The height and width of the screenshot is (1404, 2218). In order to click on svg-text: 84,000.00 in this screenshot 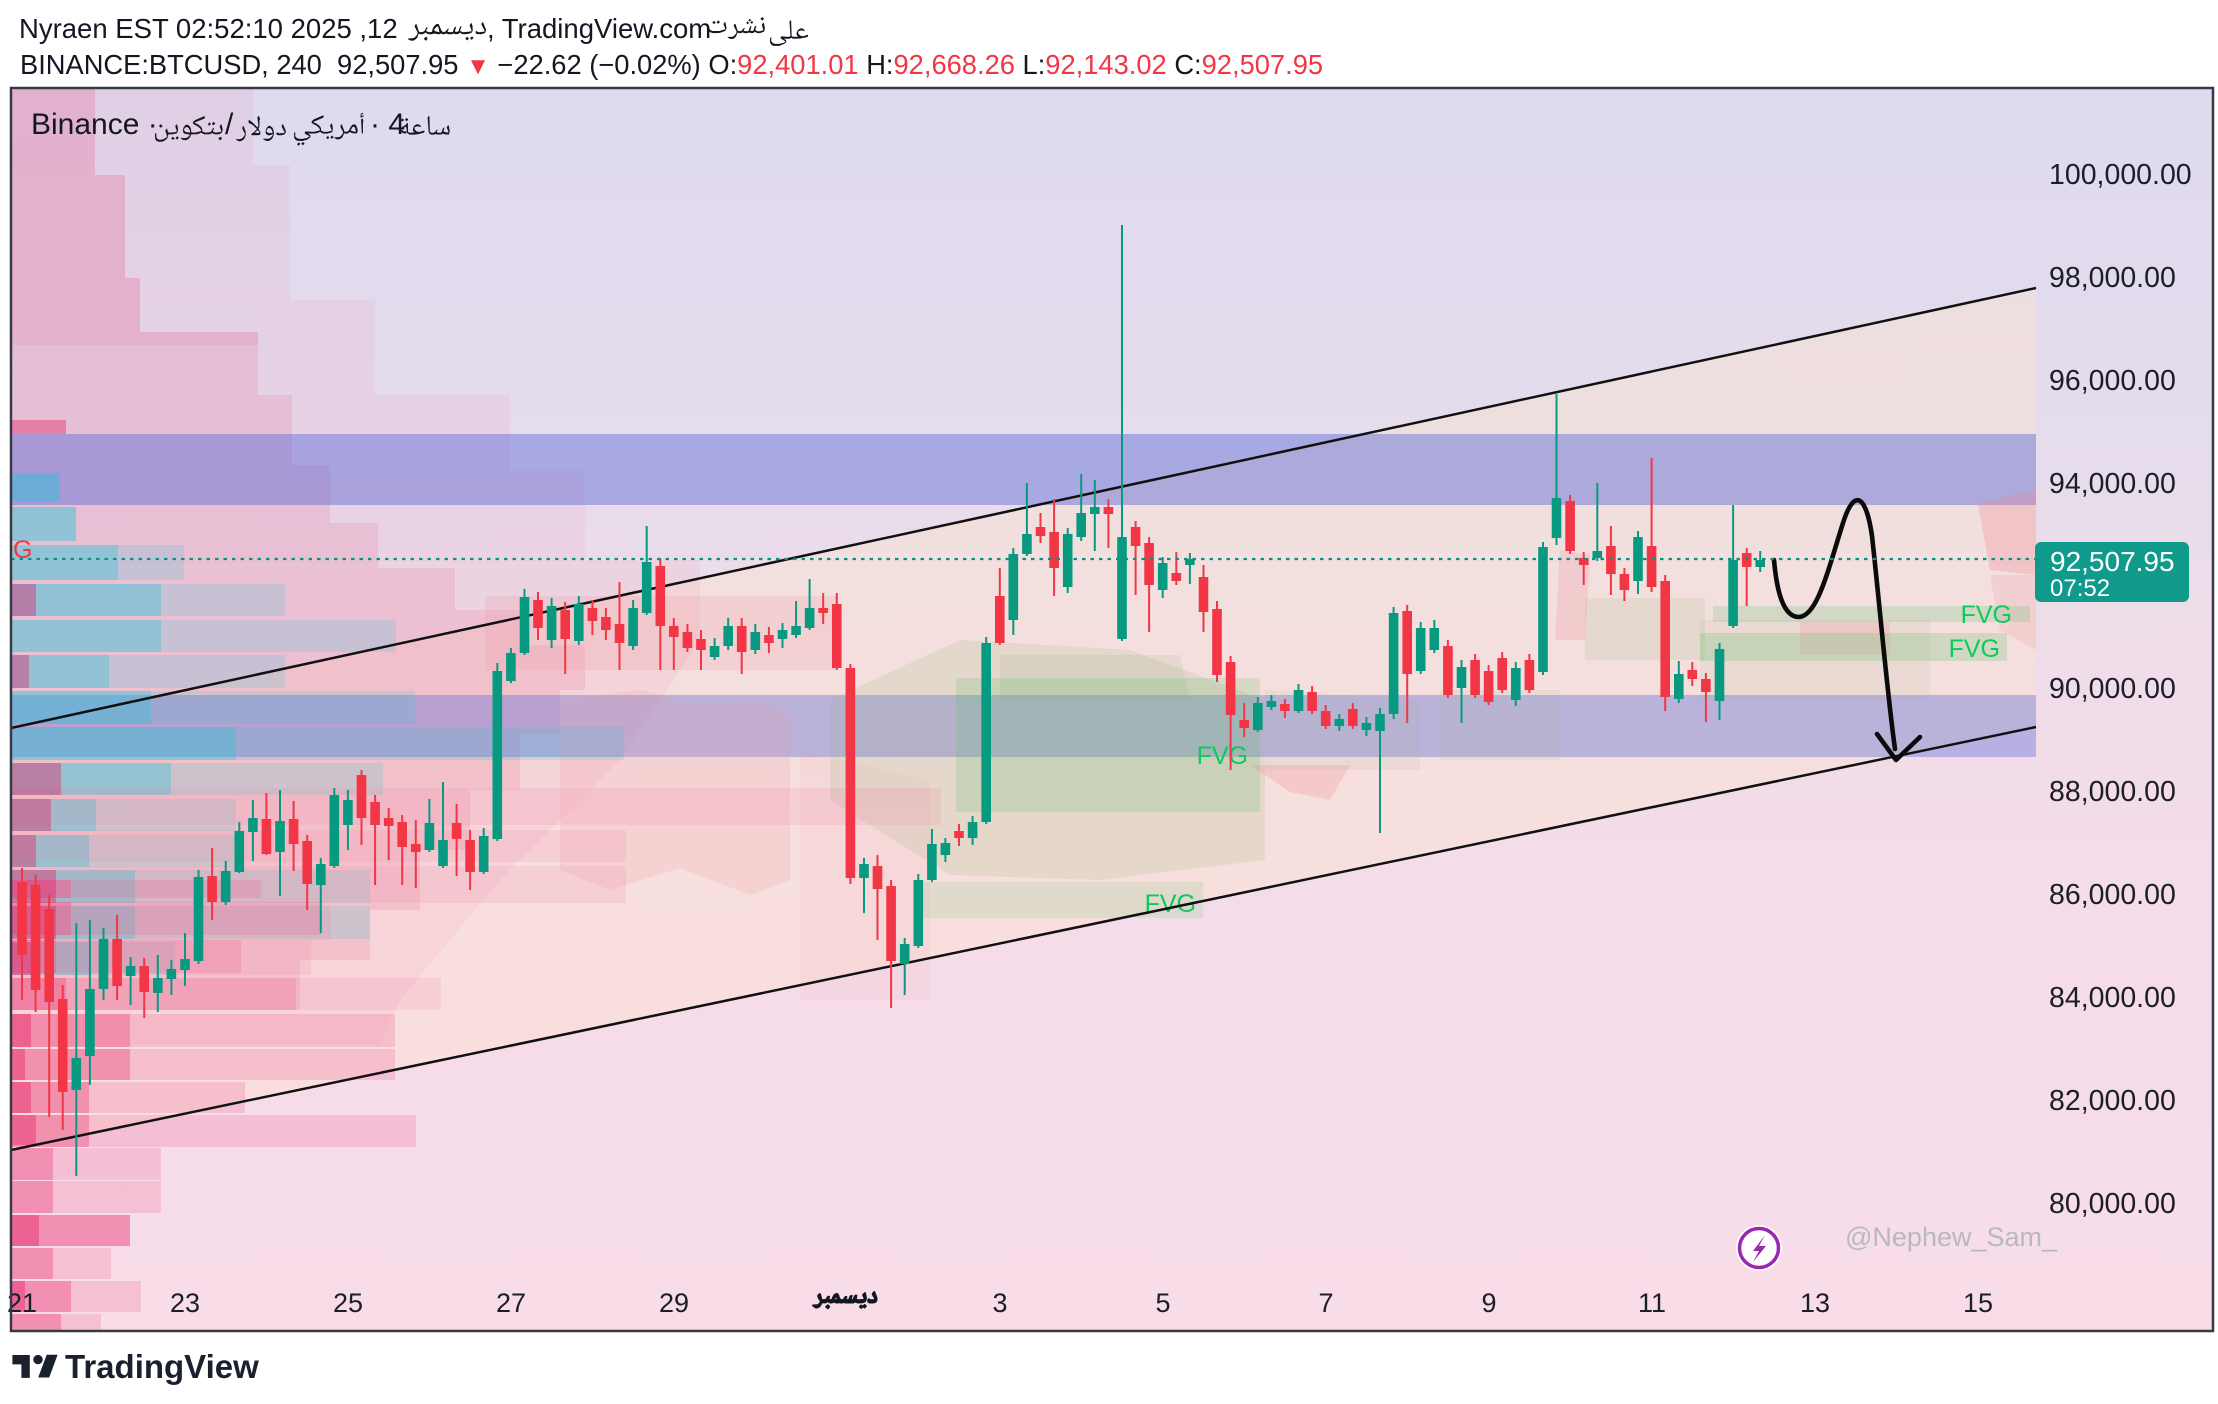, I will do `click(2112, 998)`.